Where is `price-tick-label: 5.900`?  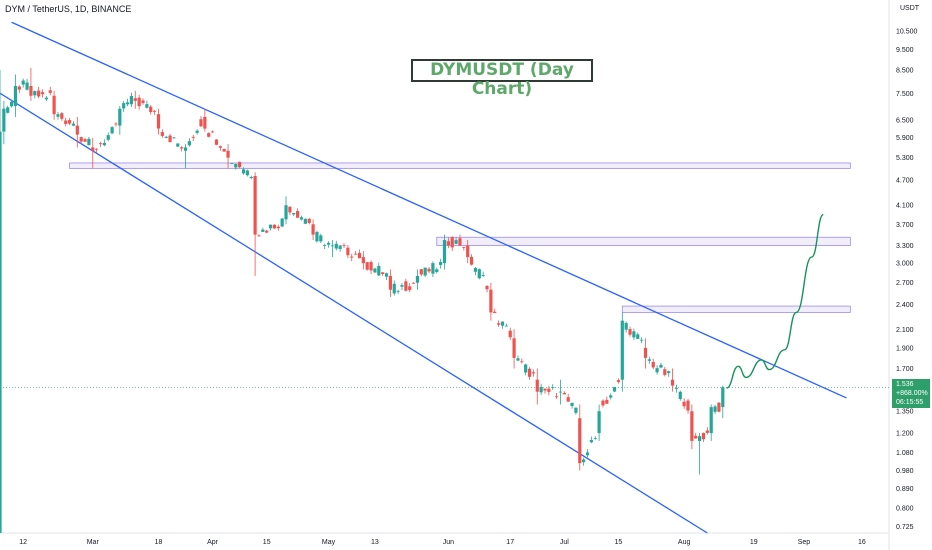 price-tick-label: 5.900 is located at coordinates (905, 138).